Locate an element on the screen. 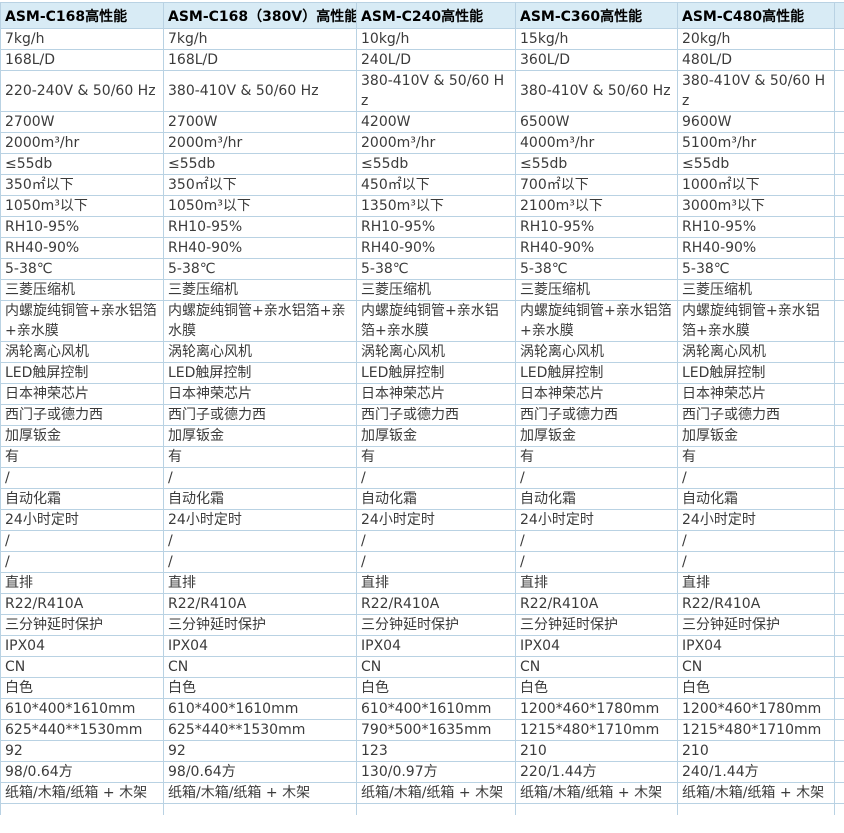  table-row: 三菱压缩机 三菱压缩机 三菱压缩机 三菱压缩机 三菱压缩机 is located at coordinates (422, 290).